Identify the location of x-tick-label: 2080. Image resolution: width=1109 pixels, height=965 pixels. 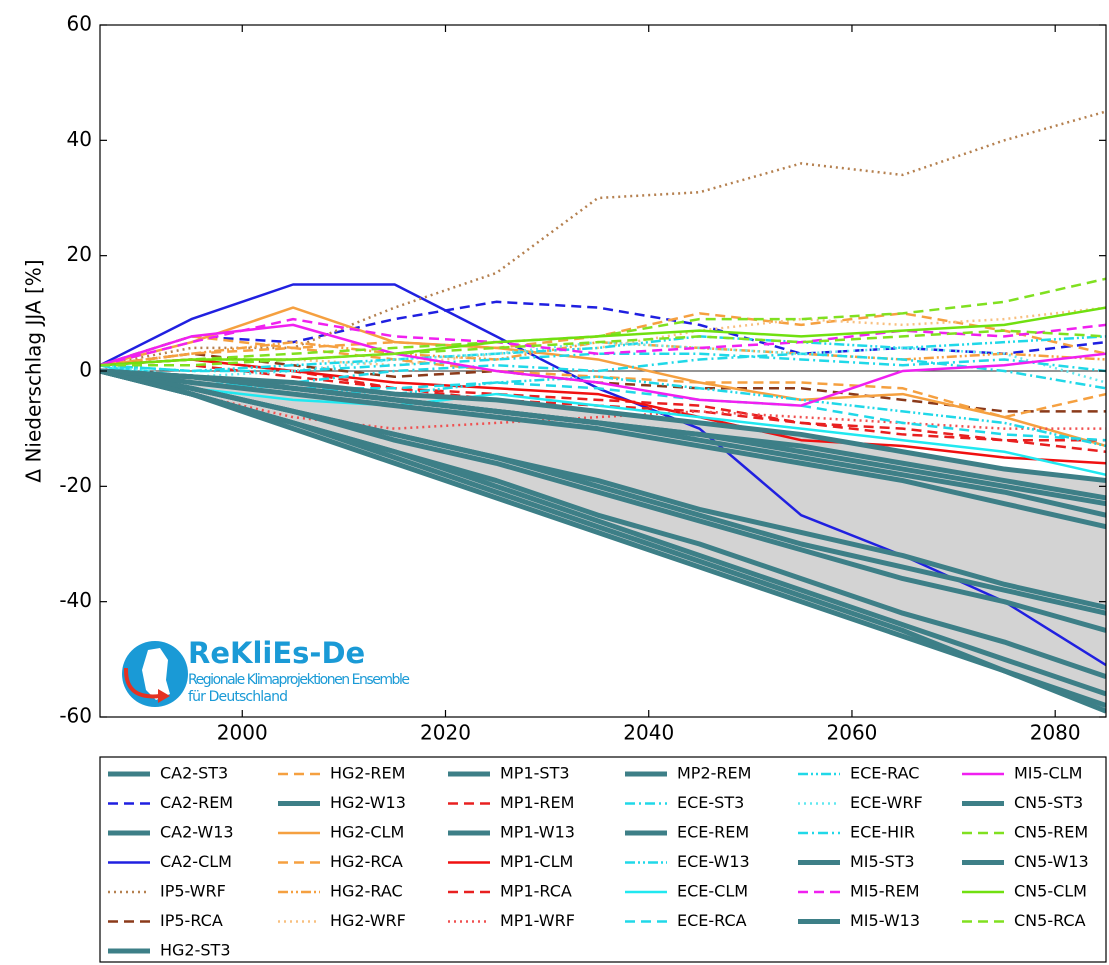
(1055, 733).